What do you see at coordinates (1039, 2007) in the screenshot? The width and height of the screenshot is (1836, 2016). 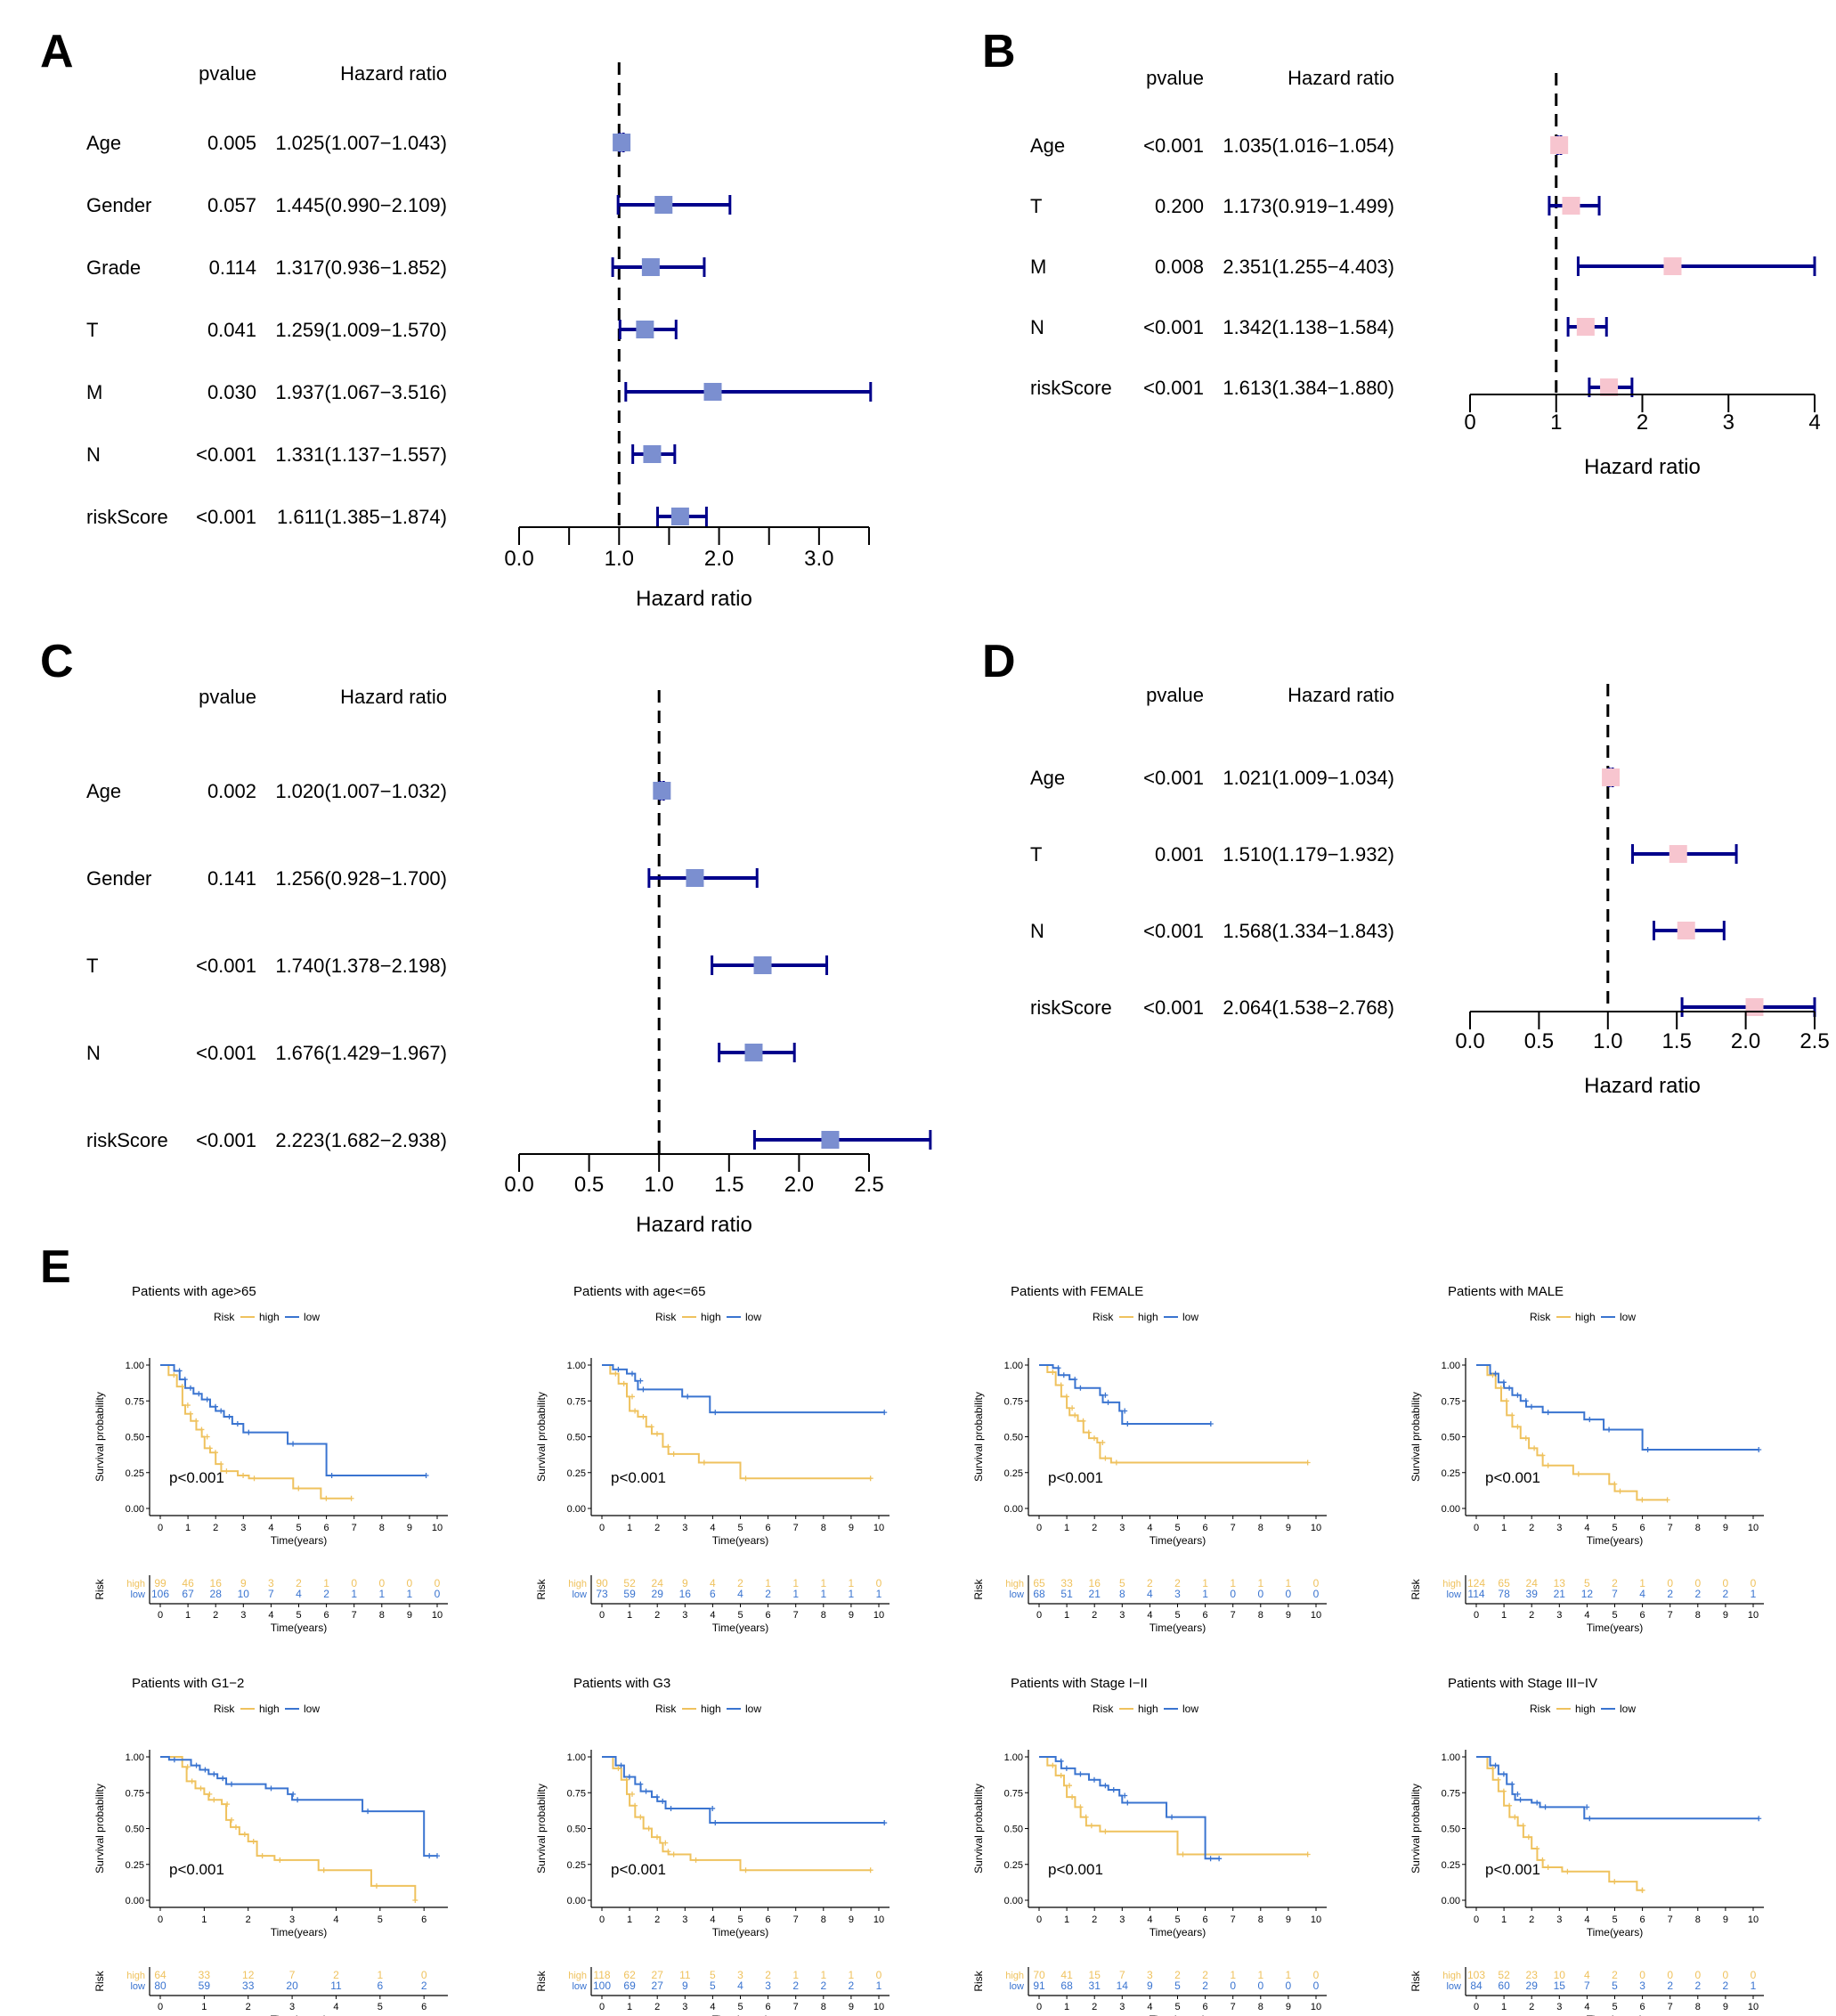 I see `risk-table-x-tick-label: 0` at bounding box center [1039, 2007].